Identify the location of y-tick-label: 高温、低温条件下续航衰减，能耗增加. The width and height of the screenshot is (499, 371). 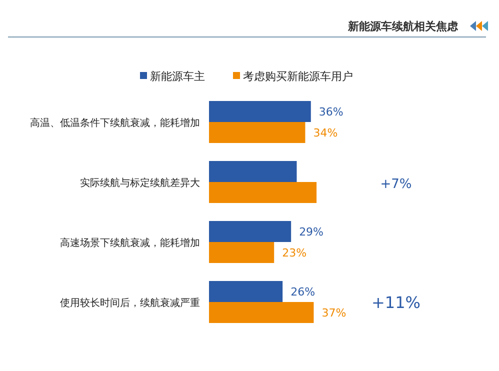
(115, 123).